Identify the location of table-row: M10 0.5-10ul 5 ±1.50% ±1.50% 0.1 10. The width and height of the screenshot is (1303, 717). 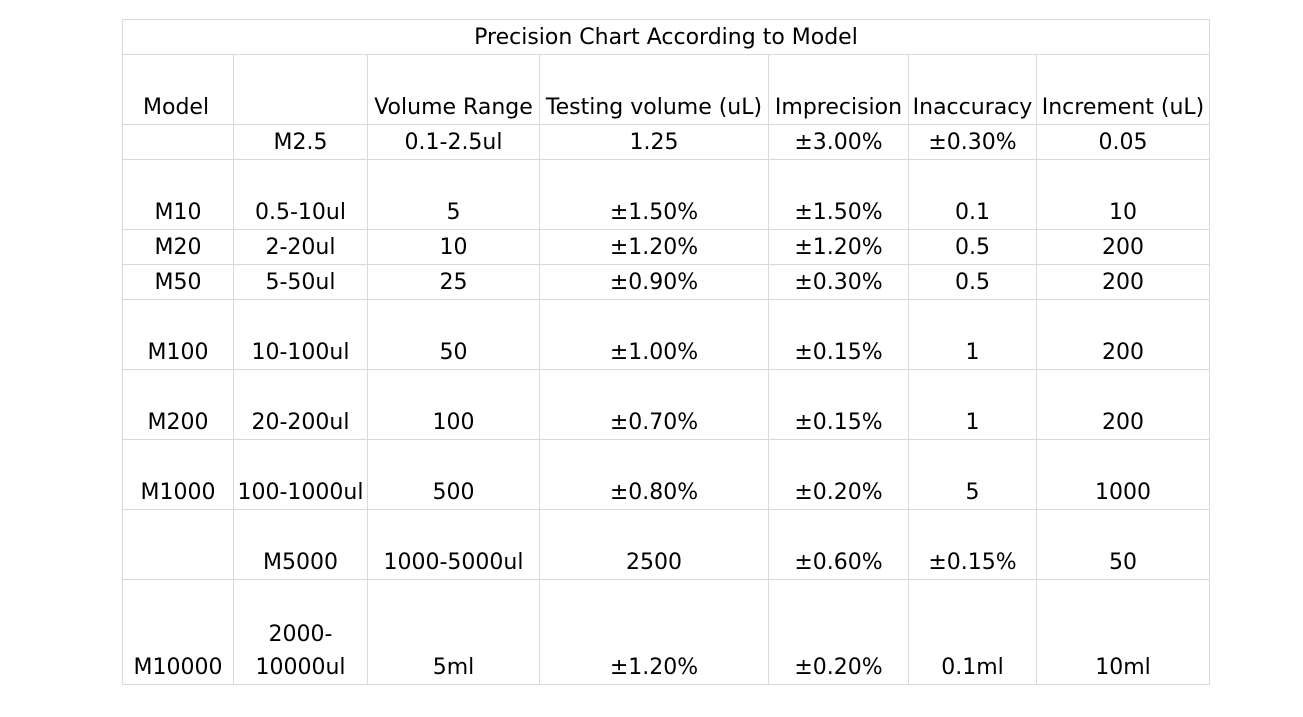
(666, 194).